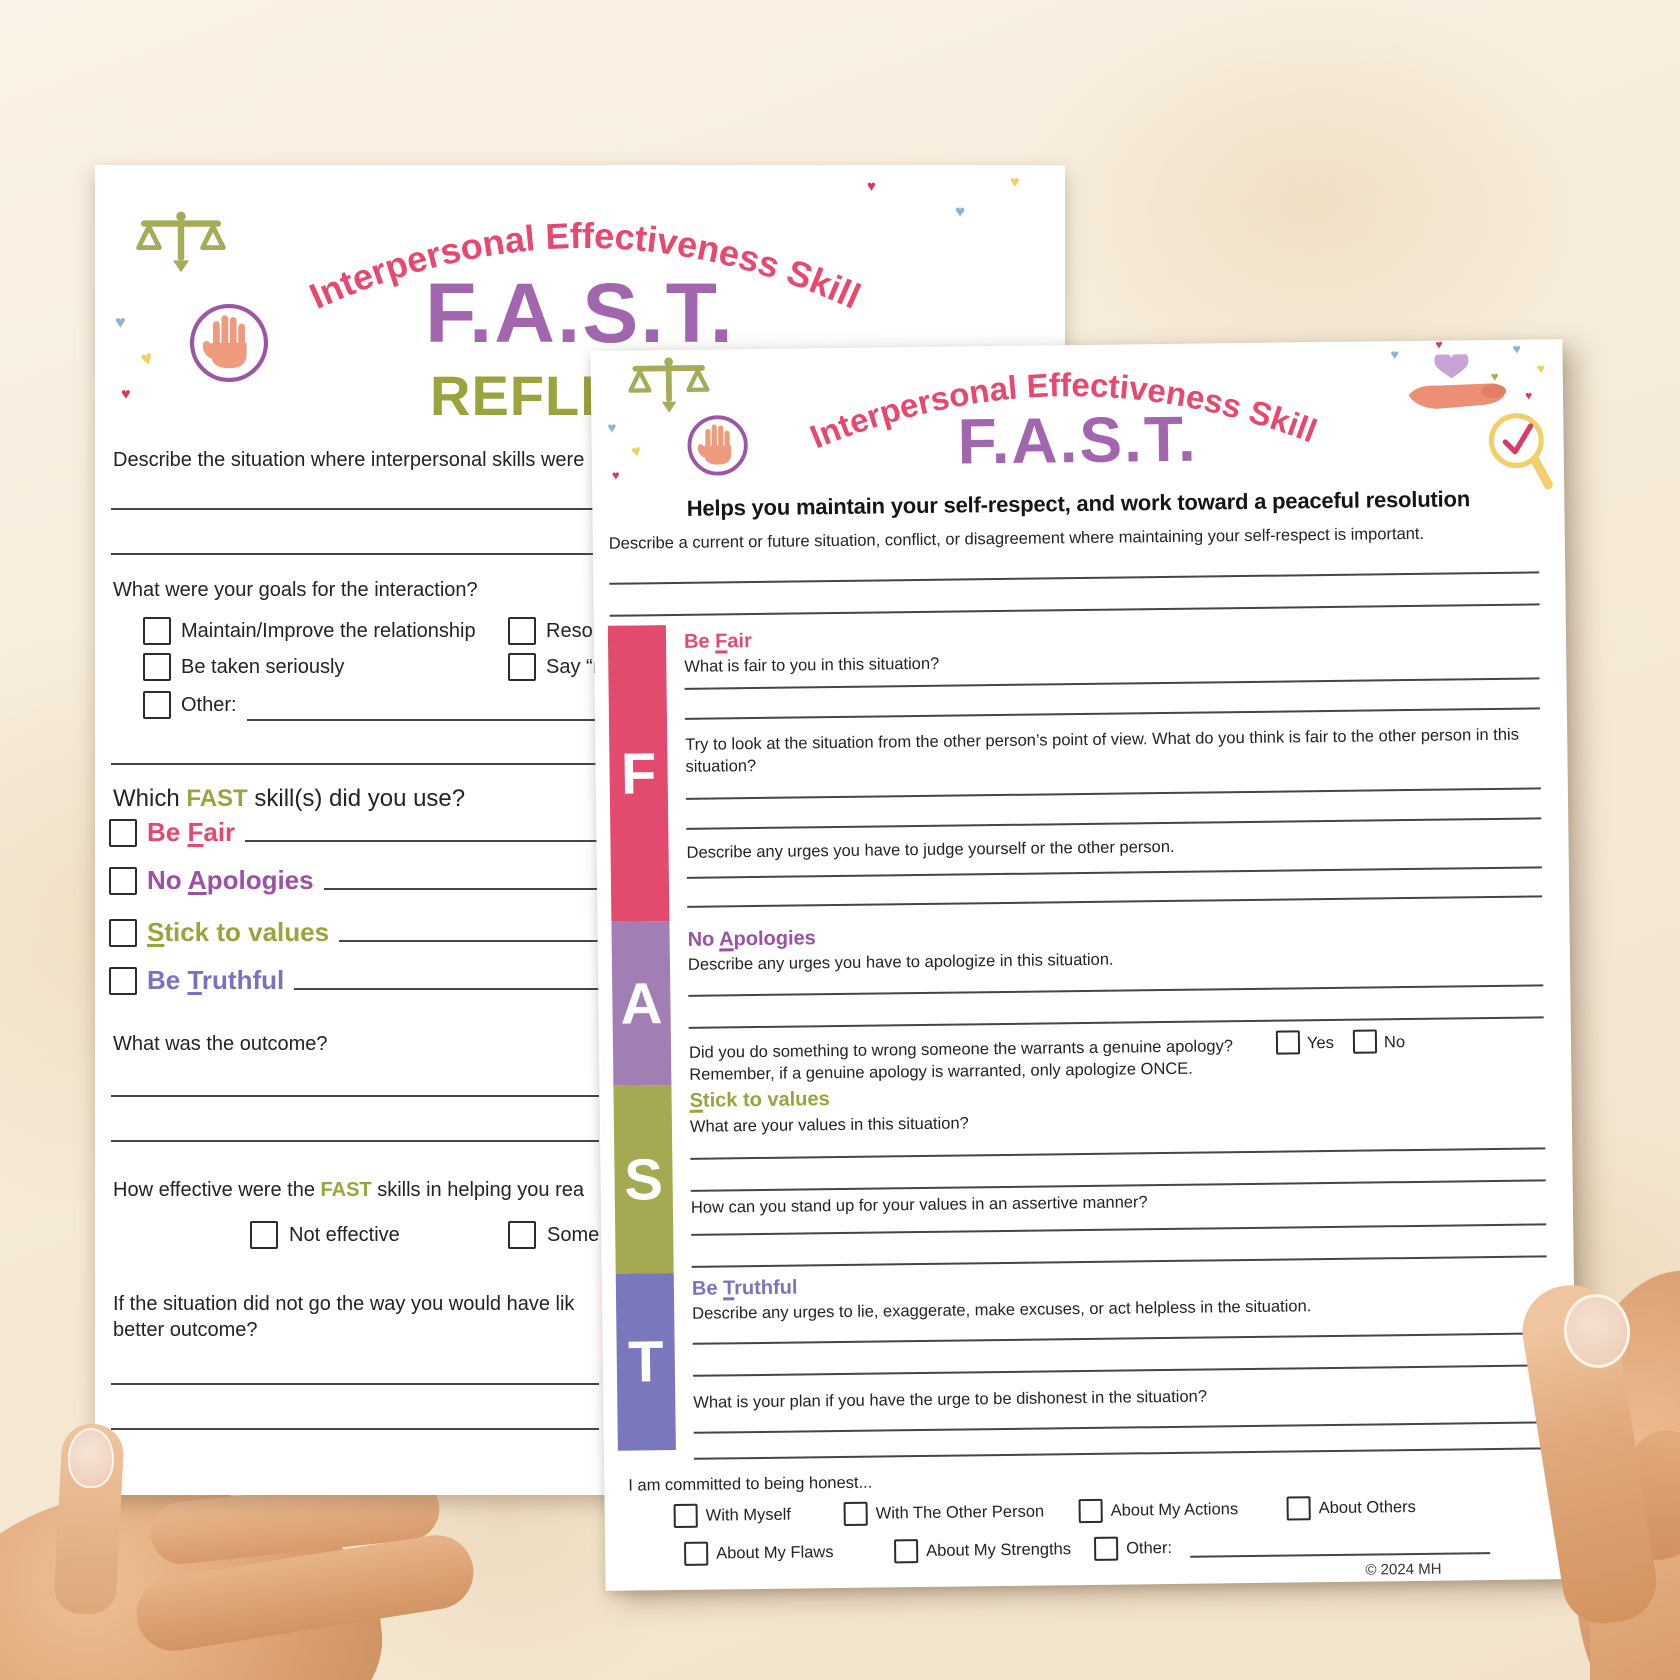 The image size is (1680, 1680). What do you see at coordinates (759, 1553) in the screenshot?
I see `commitment-option: About My Flaws` at bounding box center [759, 1553].